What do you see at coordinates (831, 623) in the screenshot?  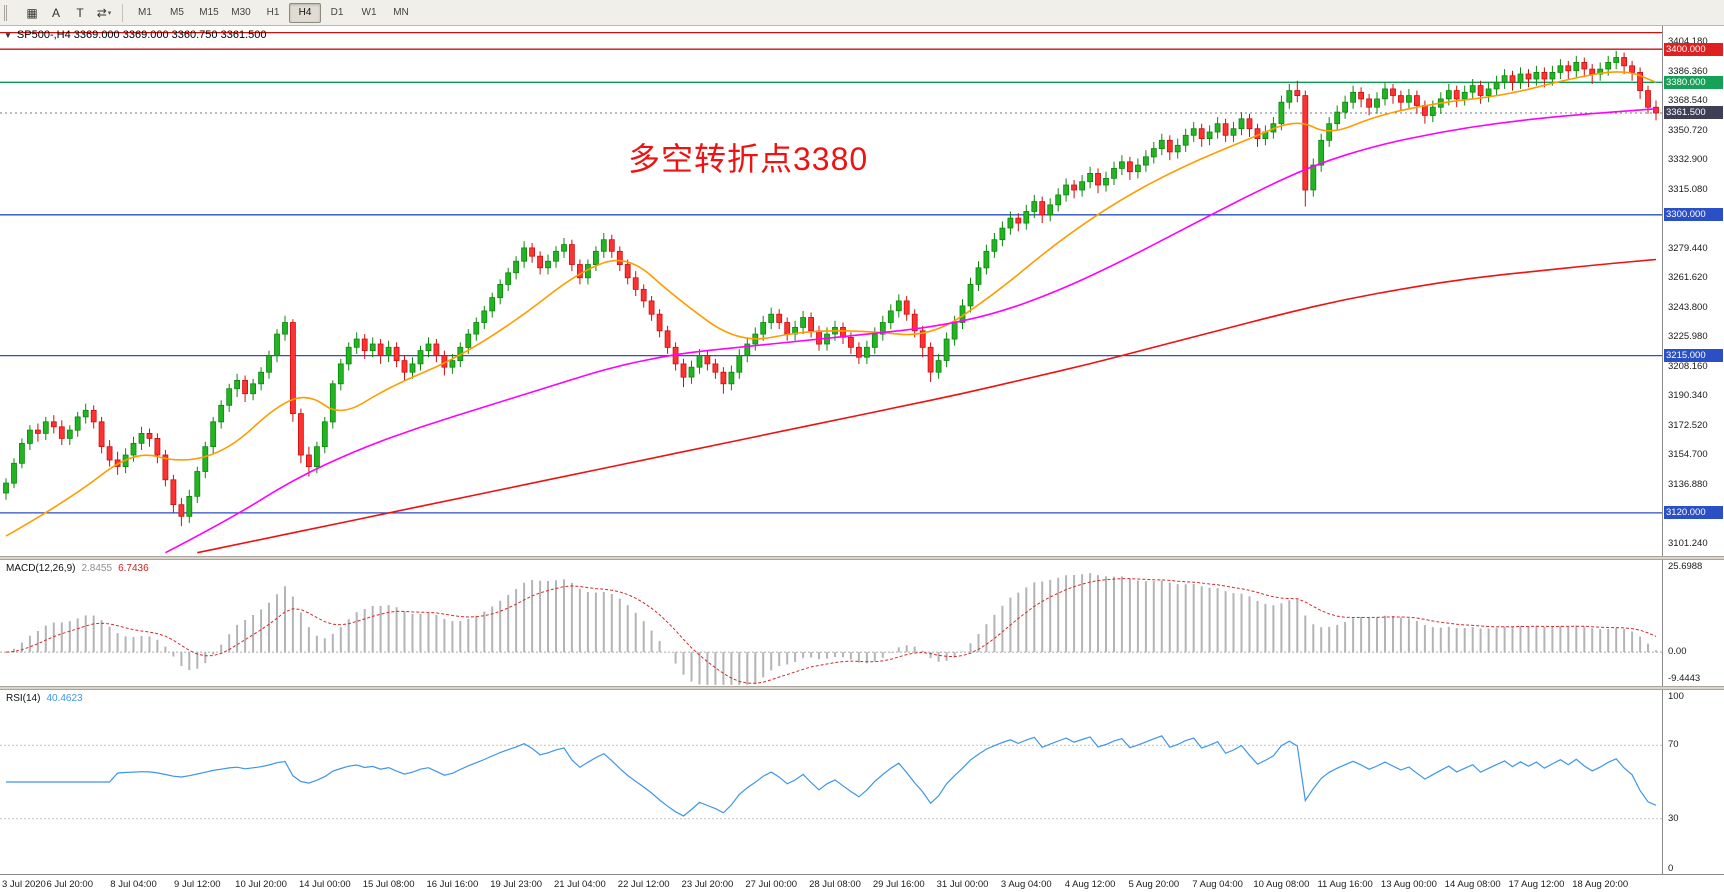 I see `macd-pane` at bounding box center [831, 623].